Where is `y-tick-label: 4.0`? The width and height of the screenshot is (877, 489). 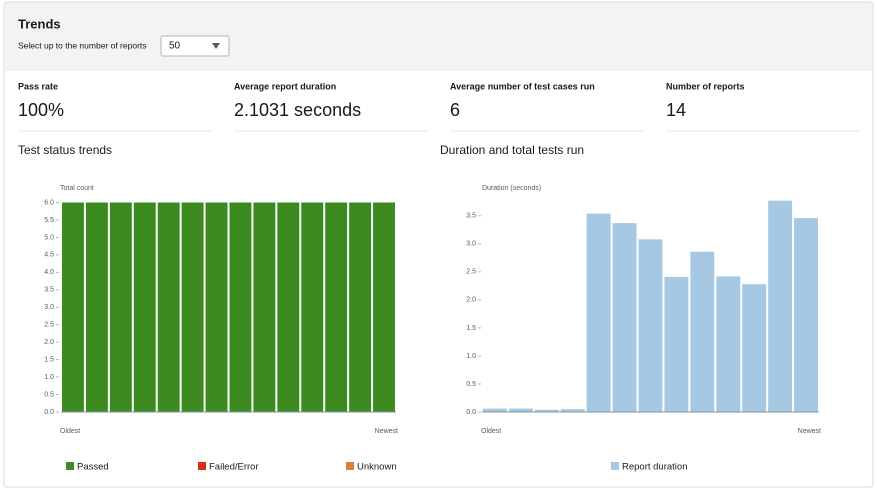
y-tick-label: 4.0 is located at coordinates (49, 272).